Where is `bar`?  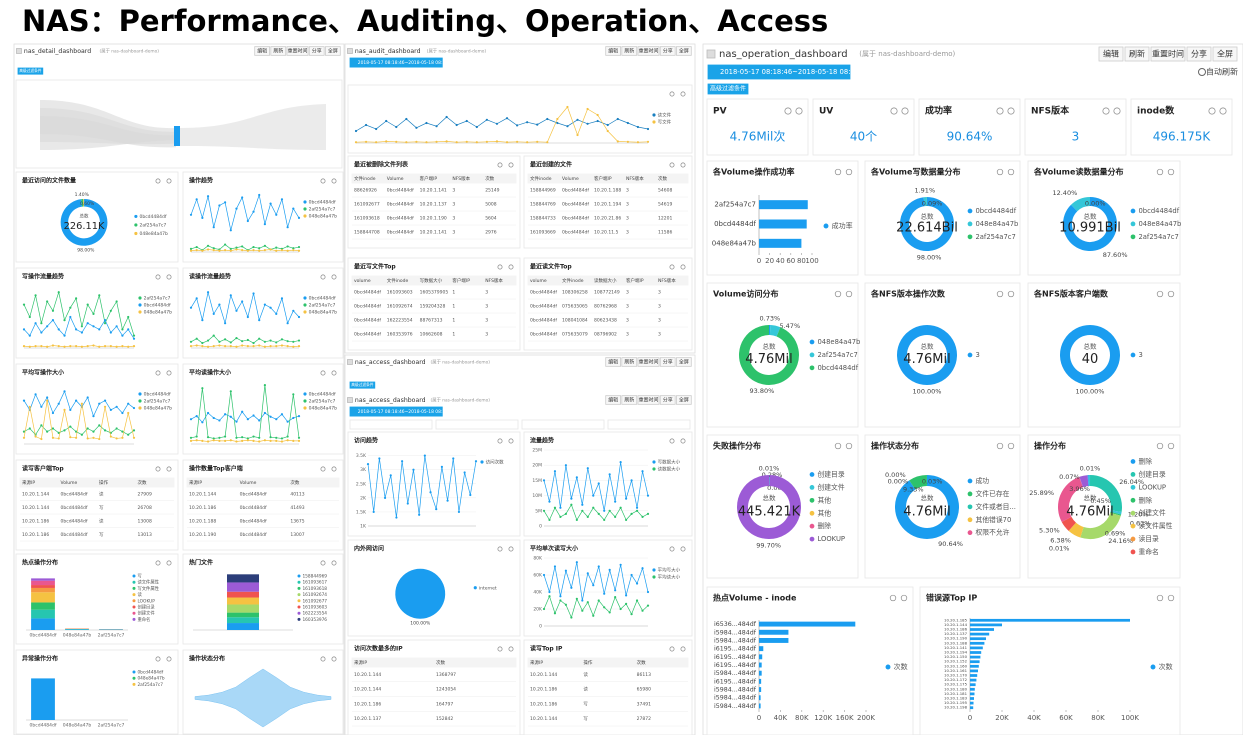
bar is located at coordinates (972, 689).